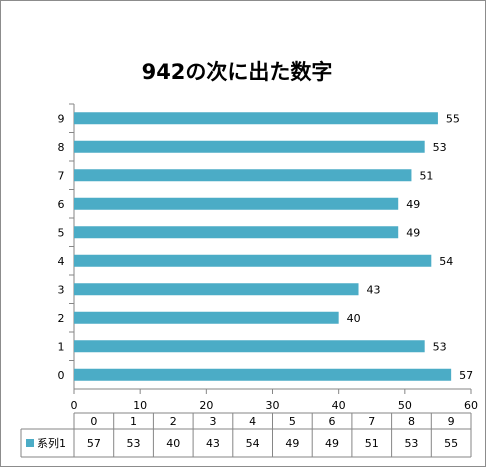 The width and height of the screenshot is (486, 468). Describe the element at coordinates (61, 204) in the screenshot. I see `y-tick-label: 6` at that location.